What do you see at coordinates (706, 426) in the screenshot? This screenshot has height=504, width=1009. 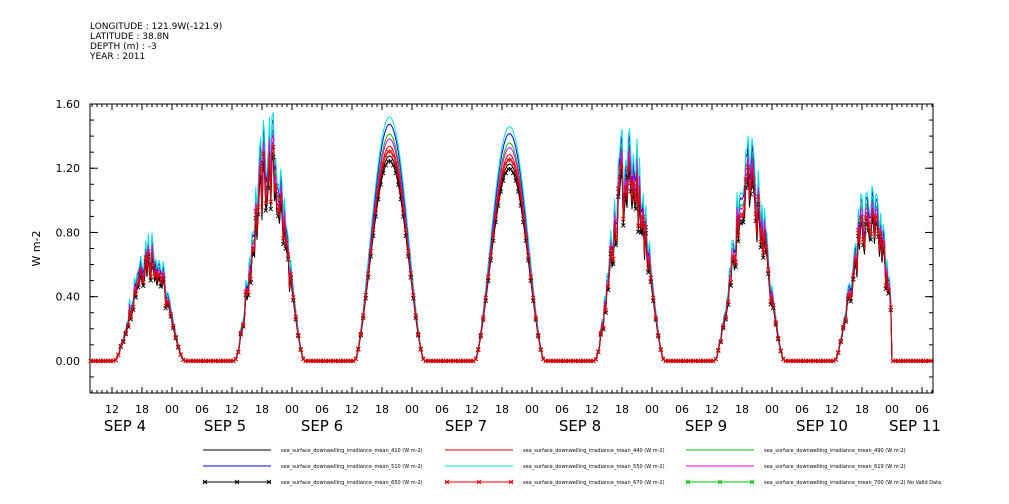 I see `x-day-label: SEP 9` at bounding box center [706, 426].